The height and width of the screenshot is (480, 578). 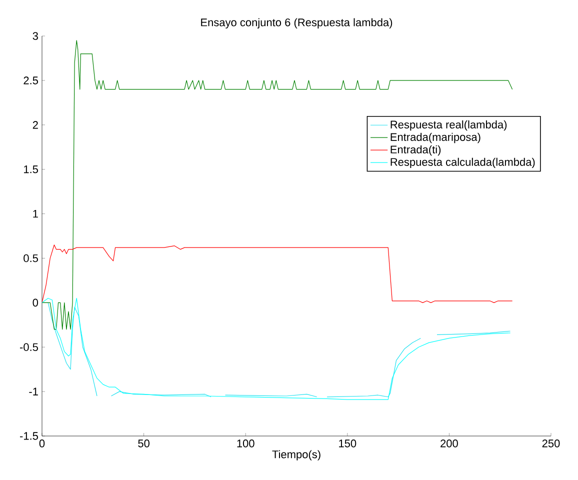 What do you see at coordinates (144, 444) in the screenshot?
I see `x-tick-label: 50` at bounding box center [144, 444].